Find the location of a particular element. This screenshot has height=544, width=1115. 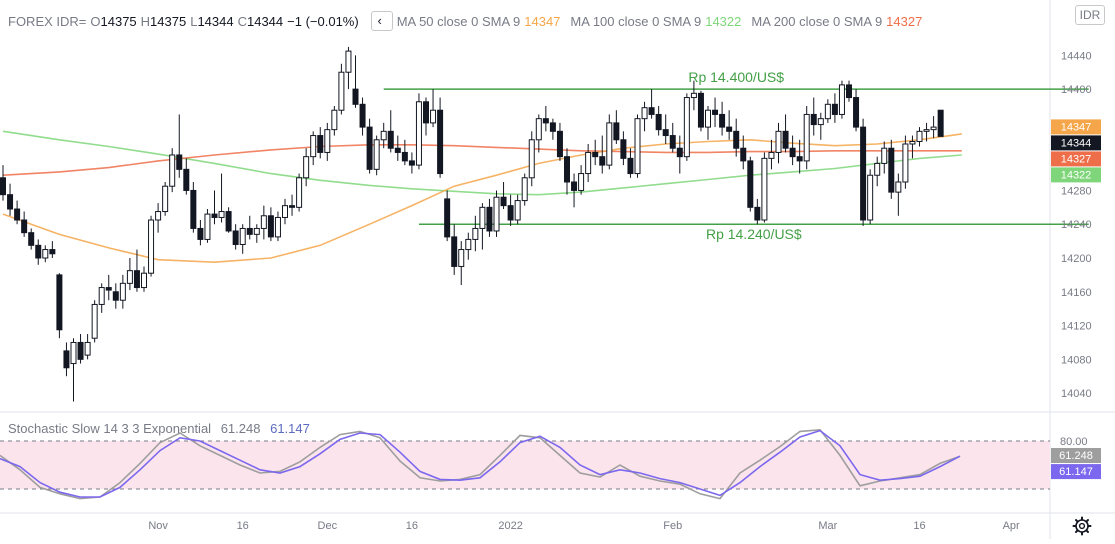

price-label-text: 14322 is located at coordinates (1076, 175).